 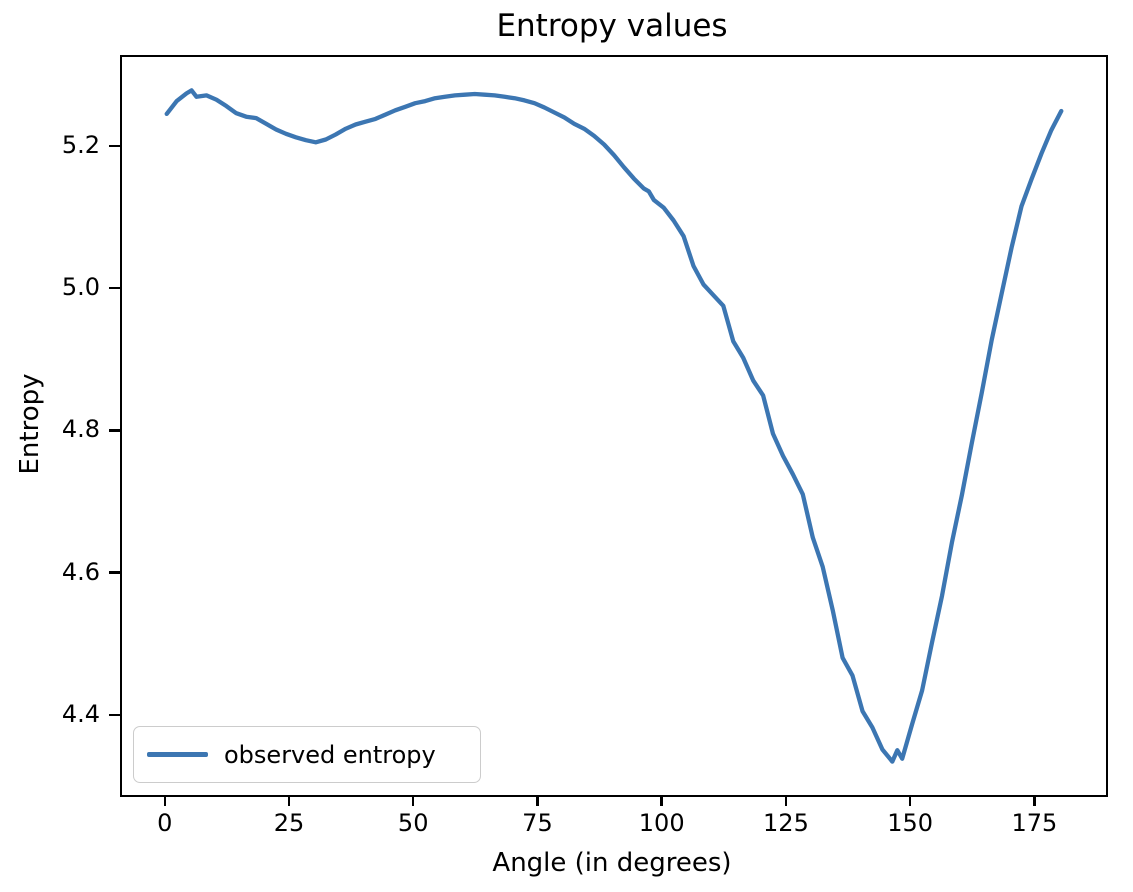 What do you see at coordinates (289, 823) in the screenshot?
I see `x-tick-label: 25` at bounding box center [289, 823].